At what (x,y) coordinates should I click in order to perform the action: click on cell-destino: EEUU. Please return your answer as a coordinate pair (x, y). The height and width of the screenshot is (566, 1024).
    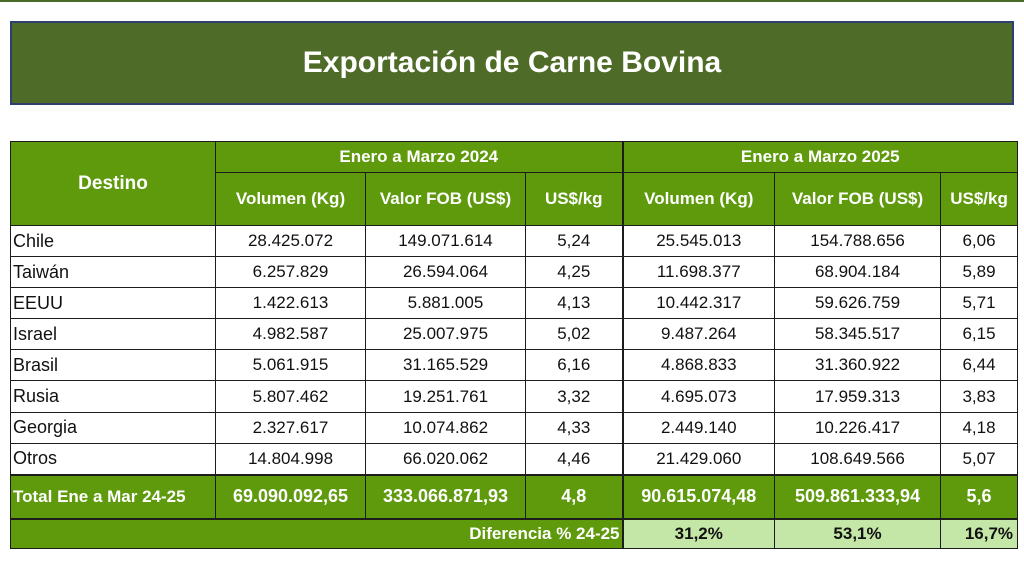
    Looking at the image, I should click on (113, 303).